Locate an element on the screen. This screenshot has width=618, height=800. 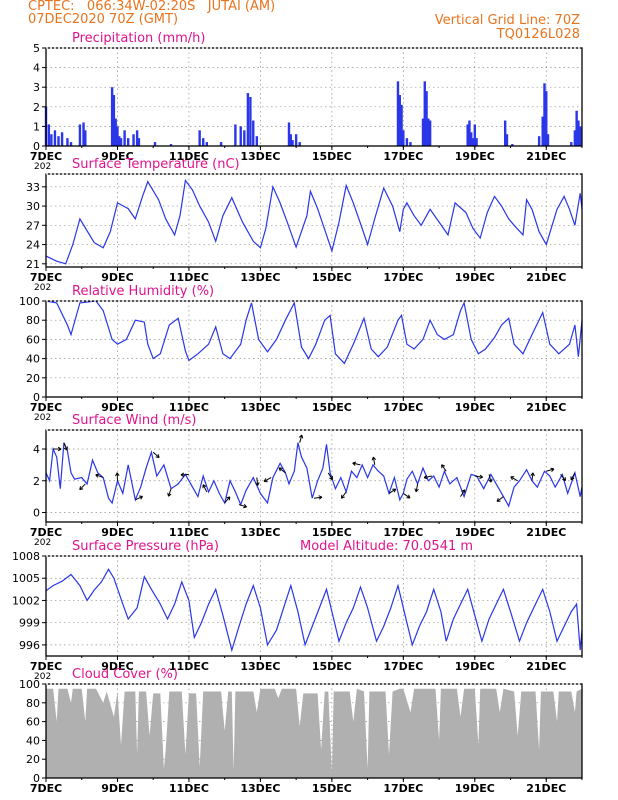
y-tick-label: 20 is located at coordinates (33, 378).